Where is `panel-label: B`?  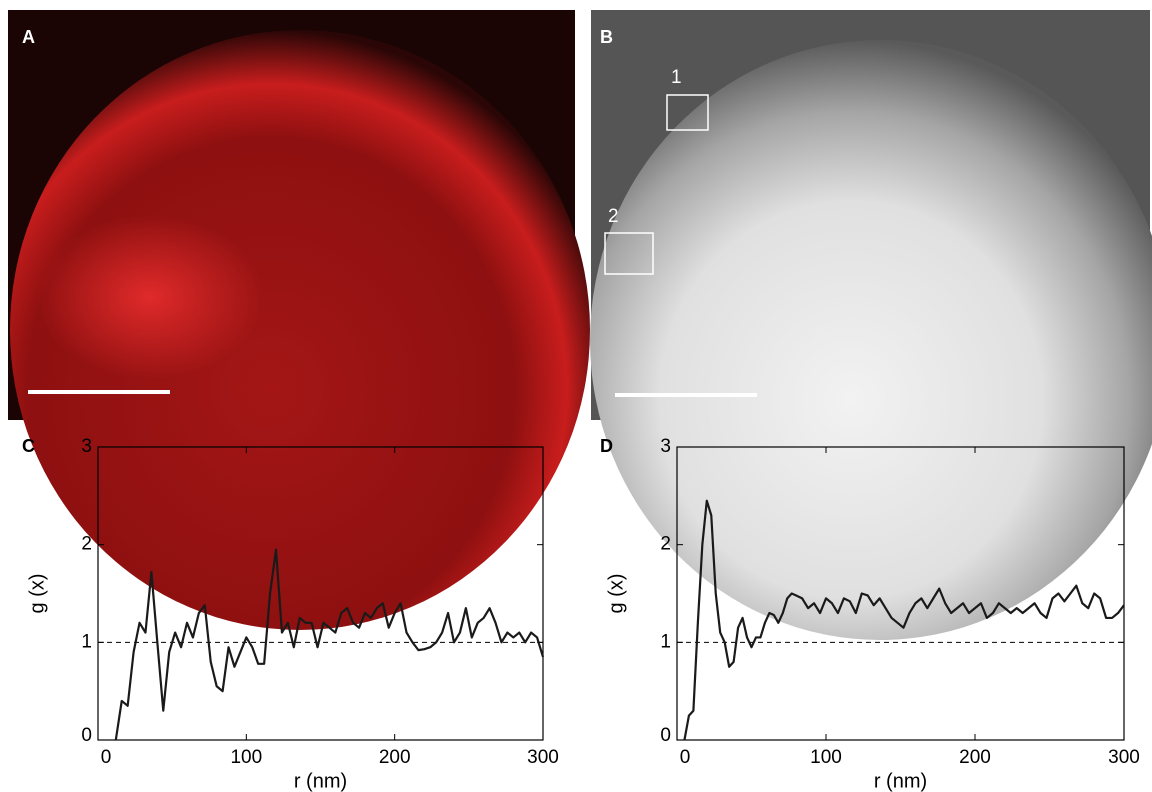
panel-label: B is located at coordinates (606, 37).